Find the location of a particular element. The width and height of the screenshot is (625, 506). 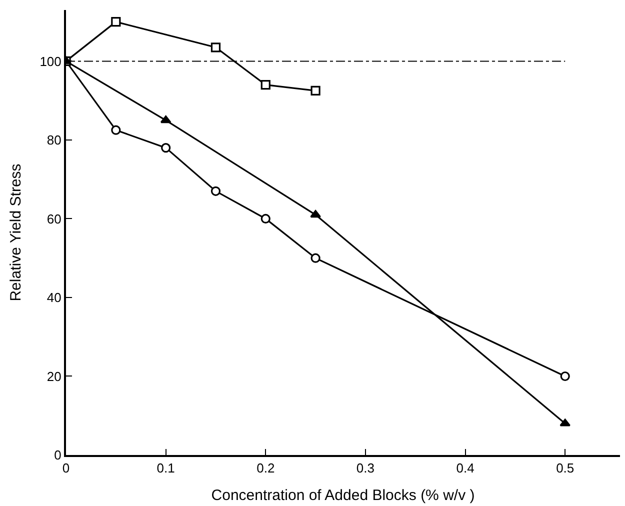

y-tick-label: 40 is located at coordinates (54, 298).